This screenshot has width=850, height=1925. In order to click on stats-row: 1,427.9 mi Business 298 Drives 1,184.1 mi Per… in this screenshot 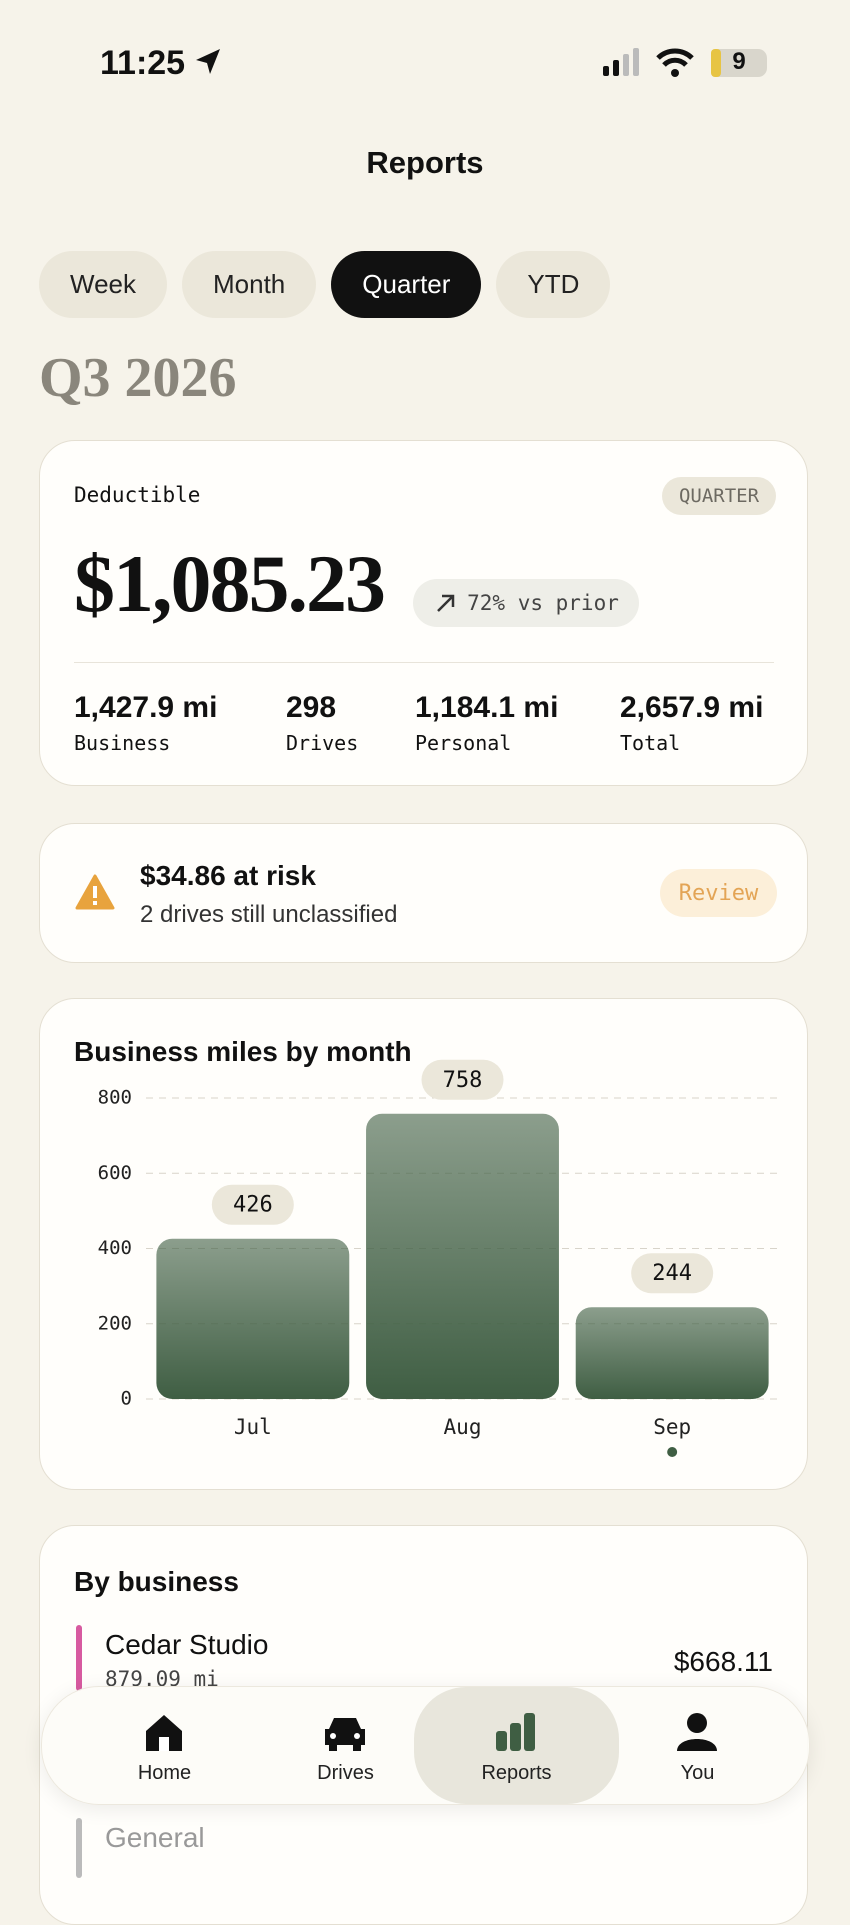, I will do `click(423, 726)`.